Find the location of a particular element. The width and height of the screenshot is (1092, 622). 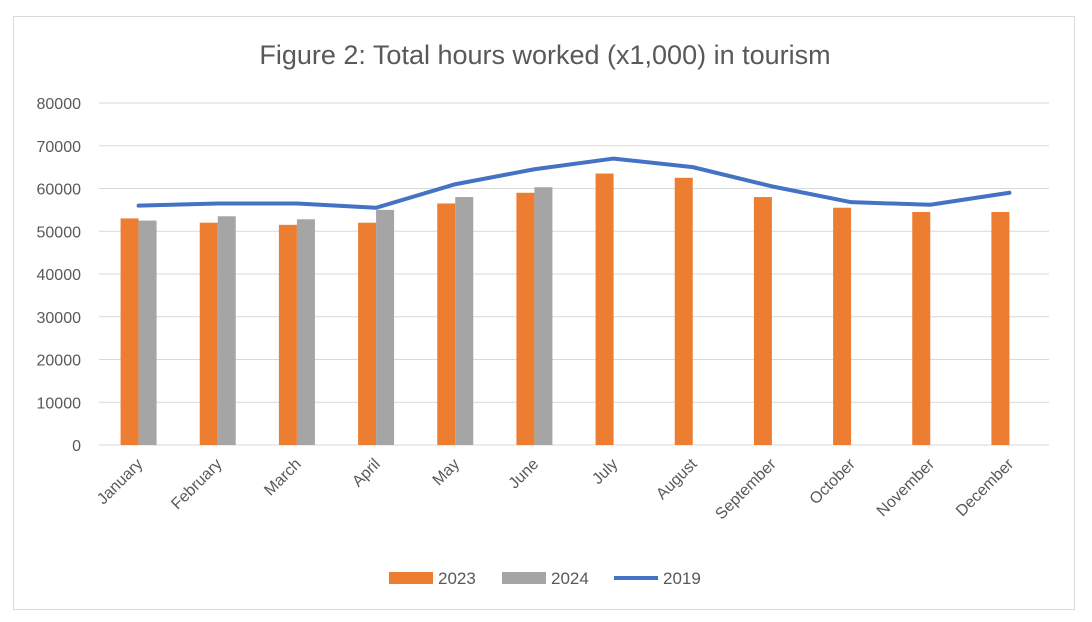

x-tick-label: February is located at coordinates (196, 484).